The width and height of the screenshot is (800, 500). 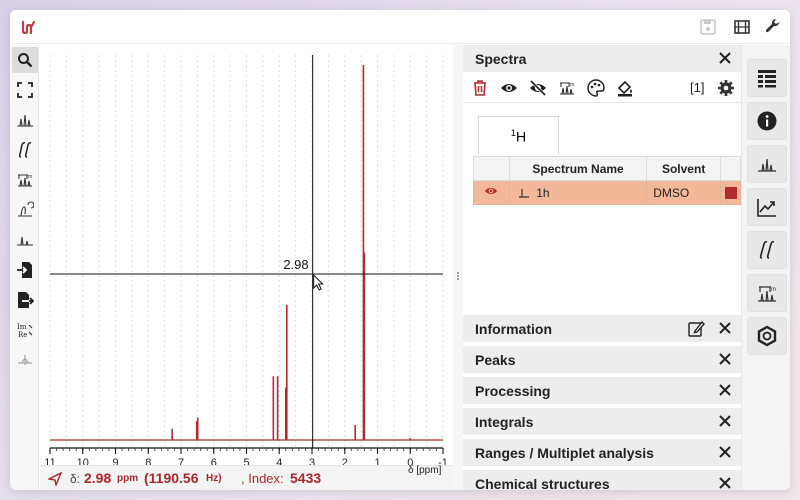 What do you see at coordinates (458, 267) in the screenshot?
I see `panel-splitter` at bounding box center [458, 267].